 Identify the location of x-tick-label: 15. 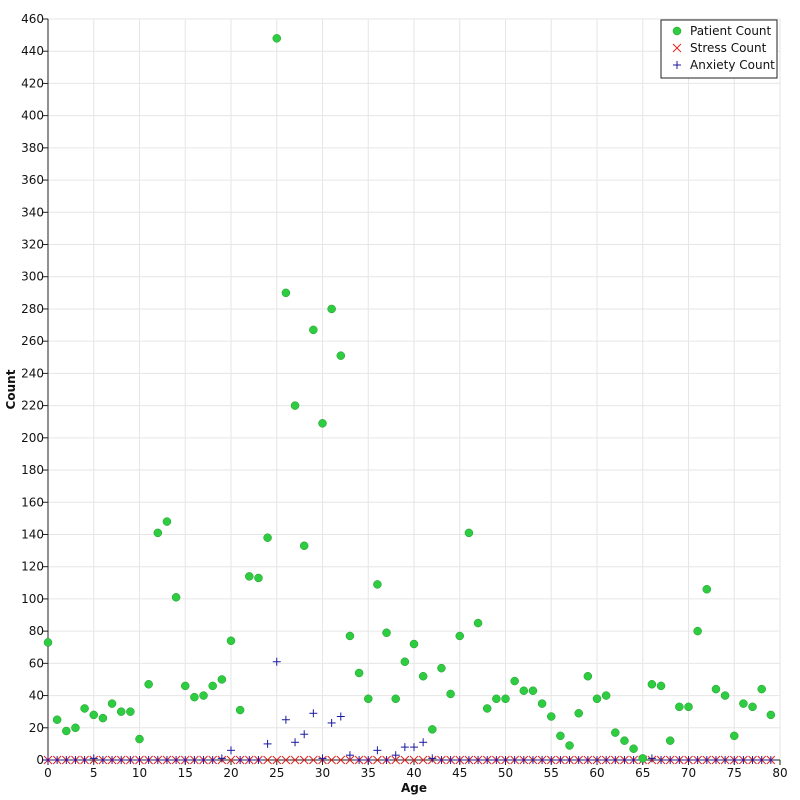
(185, 773).